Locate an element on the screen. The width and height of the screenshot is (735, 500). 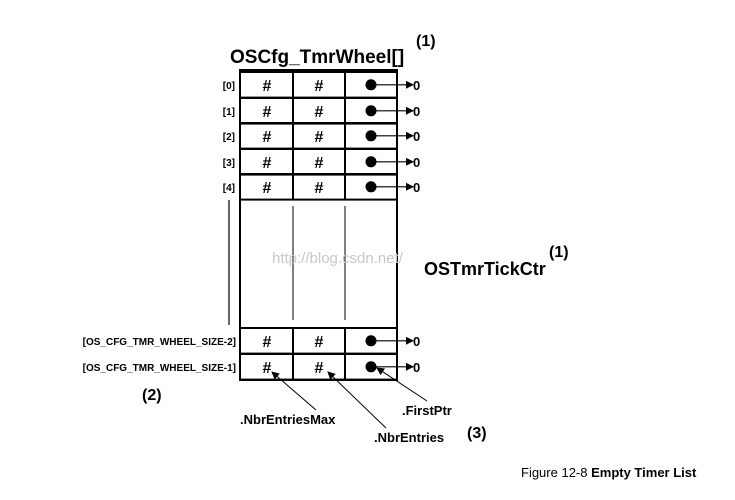
field-note: (3) is located at coordinates (477, 433).